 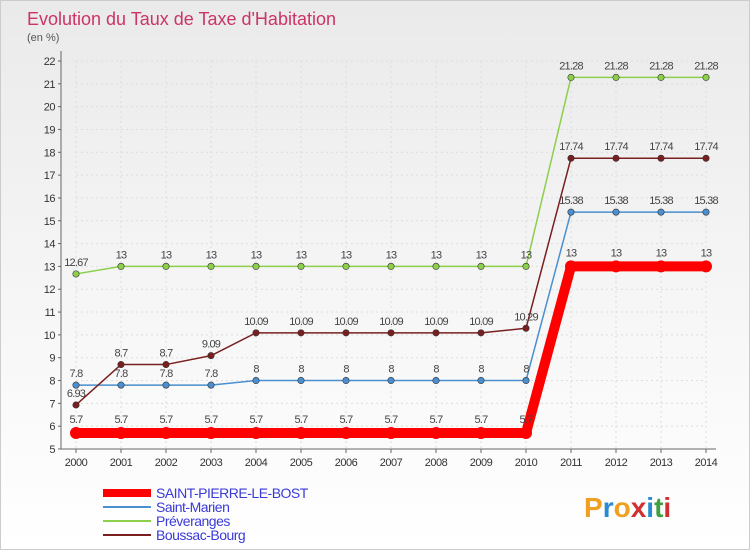 What do you see at coordinates (121, 463) in the screenshot?
I see `x-tick-label: 2001` at bounding box center [121, 463].